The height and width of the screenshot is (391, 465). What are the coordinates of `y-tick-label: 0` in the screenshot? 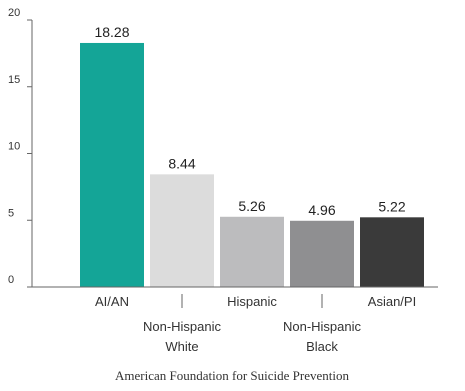 It's located at (11, 280).